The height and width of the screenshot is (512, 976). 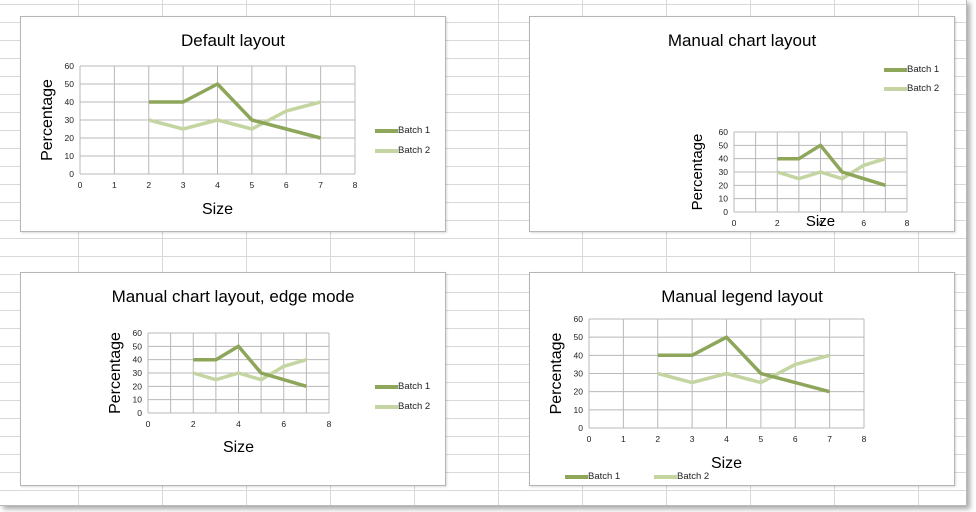 I want to click on chart-title: Manual legend layout, so click(x=742, y=296).